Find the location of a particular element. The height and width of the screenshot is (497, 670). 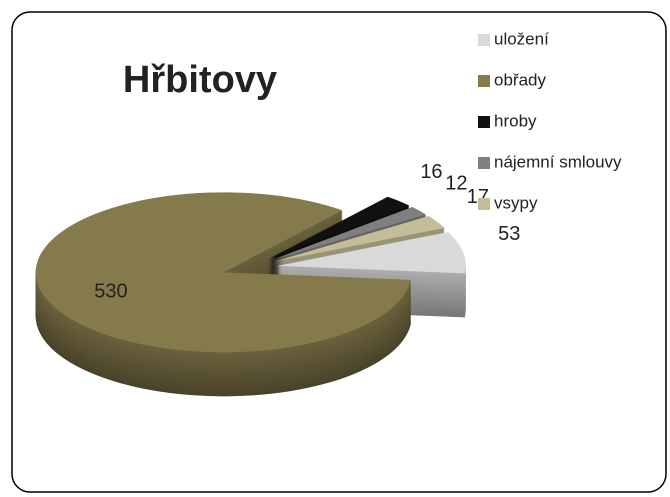

legend-label: nájemní smlouvy is located at coordinates (558, 161).